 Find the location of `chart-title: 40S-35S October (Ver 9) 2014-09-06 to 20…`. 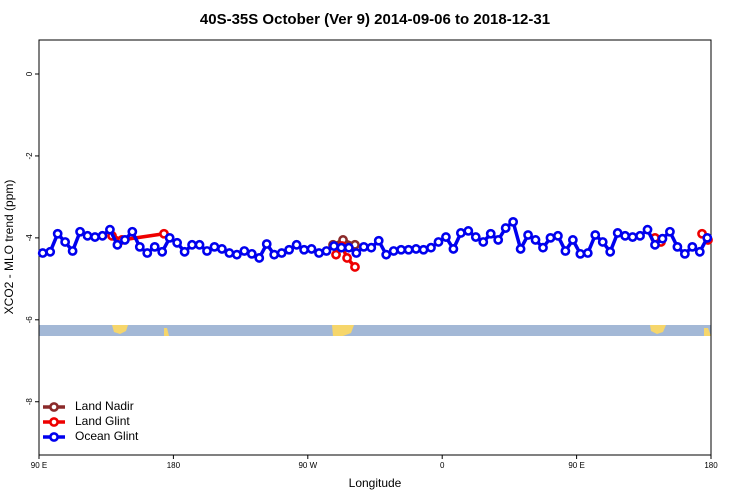

chart-title: 40S-35S October (Ver 9) 2014-09-06 to 20… is located at coordinates (375, 19).